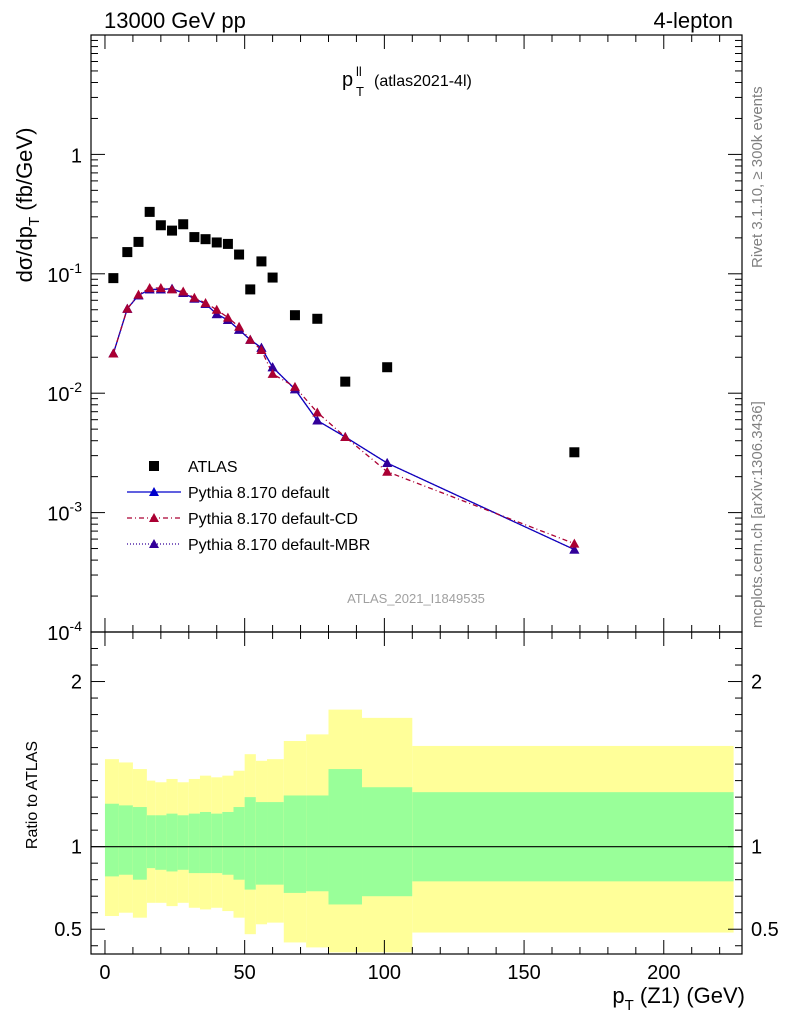 The width and height of the screenshot is (786, 1024). I want to click on plot-title: p ll T (atlas2021-4l), so click(407, 81).